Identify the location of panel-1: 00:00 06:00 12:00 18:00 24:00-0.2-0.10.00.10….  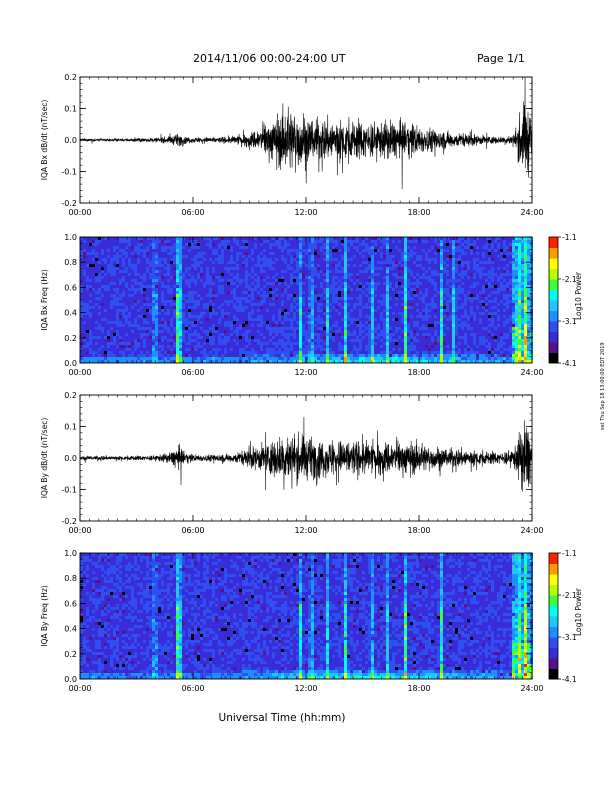
(292, 145).